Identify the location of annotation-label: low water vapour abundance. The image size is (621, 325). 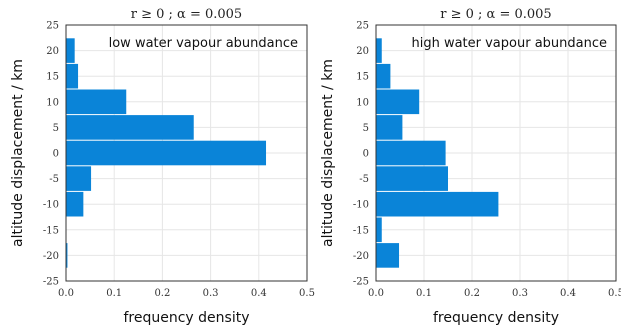
(203, 43).